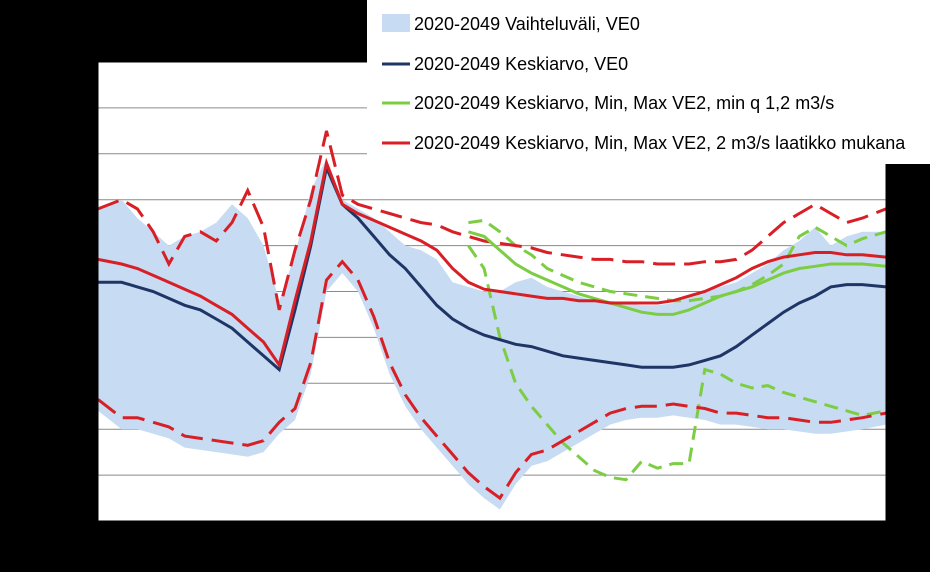 The image size is (930, 572). I want to click on legend-label-band: 2020-2049 Vaihteluväli, VE0, so click(527, 24).